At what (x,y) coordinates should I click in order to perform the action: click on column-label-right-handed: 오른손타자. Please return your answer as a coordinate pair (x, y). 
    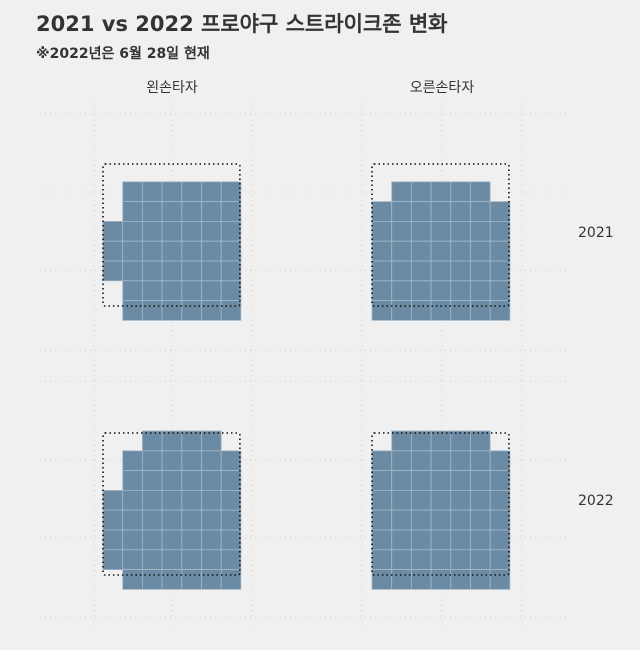
    Looking at the image, I should click on (442, 88).